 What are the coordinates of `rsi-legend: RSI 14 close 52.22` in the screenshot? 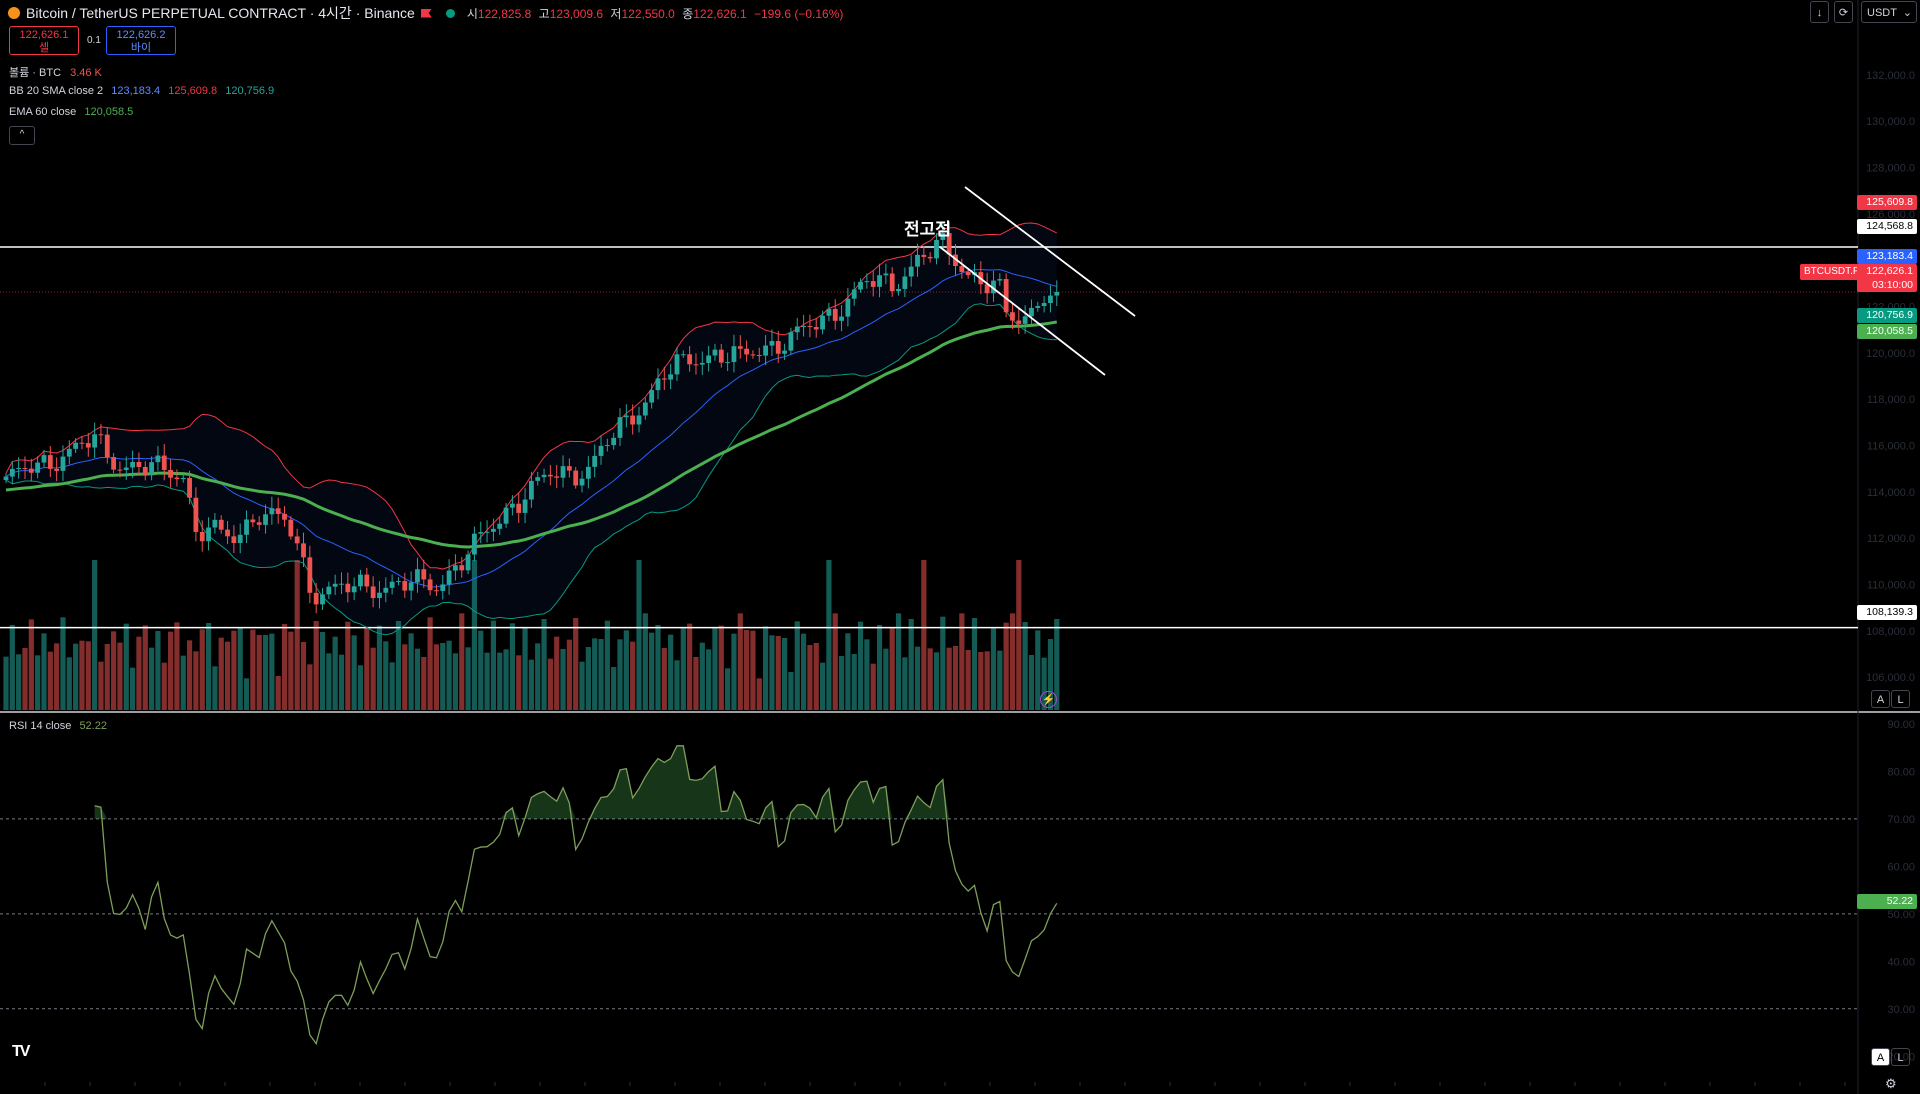 It's located at (58, 726).